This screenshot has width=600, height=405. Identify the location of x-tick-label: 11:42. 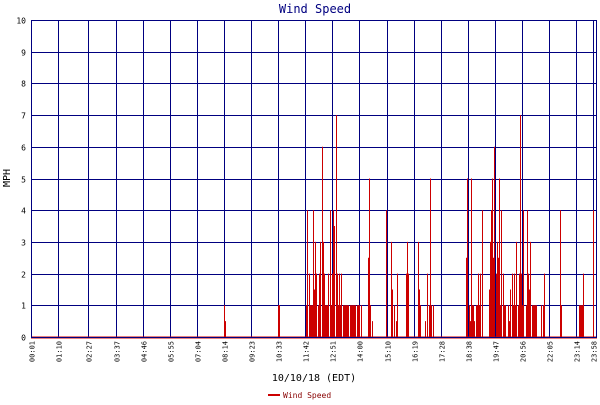
(307, 351).